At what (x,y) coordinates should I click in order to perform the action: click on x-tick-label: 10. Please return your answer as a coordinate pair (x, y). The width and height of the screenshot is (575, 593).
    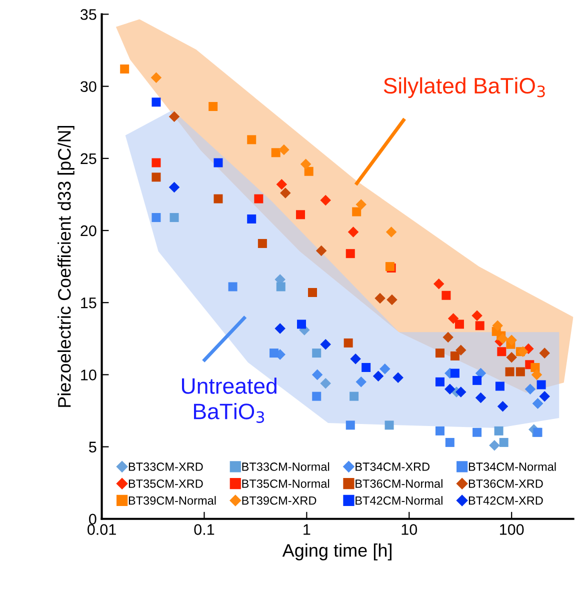
    Looking at the image, I should click on (410, 529).